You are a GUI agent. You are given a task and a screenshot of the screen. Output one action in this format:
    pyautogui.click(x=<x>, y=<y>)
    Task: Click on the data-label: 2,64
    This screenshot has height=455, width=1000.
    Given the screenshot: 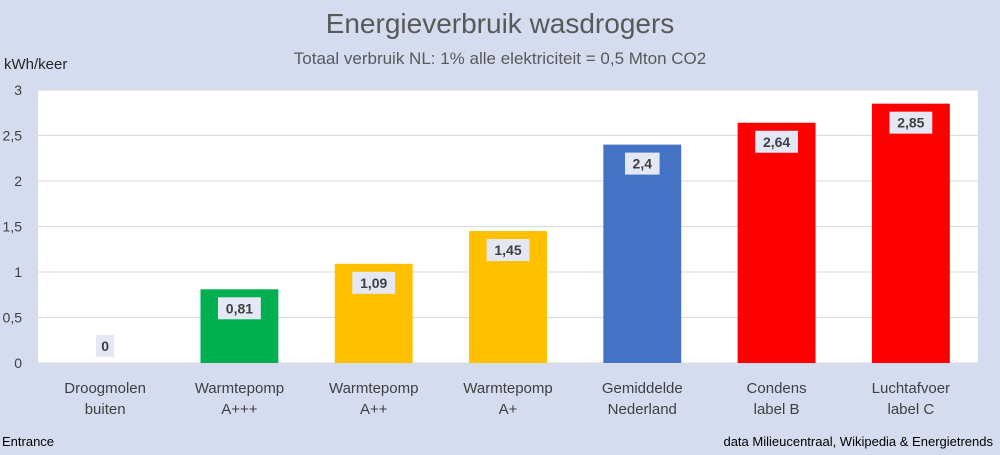 What is the action you would take?
    pyautogui.click(x=776, y=142)
    